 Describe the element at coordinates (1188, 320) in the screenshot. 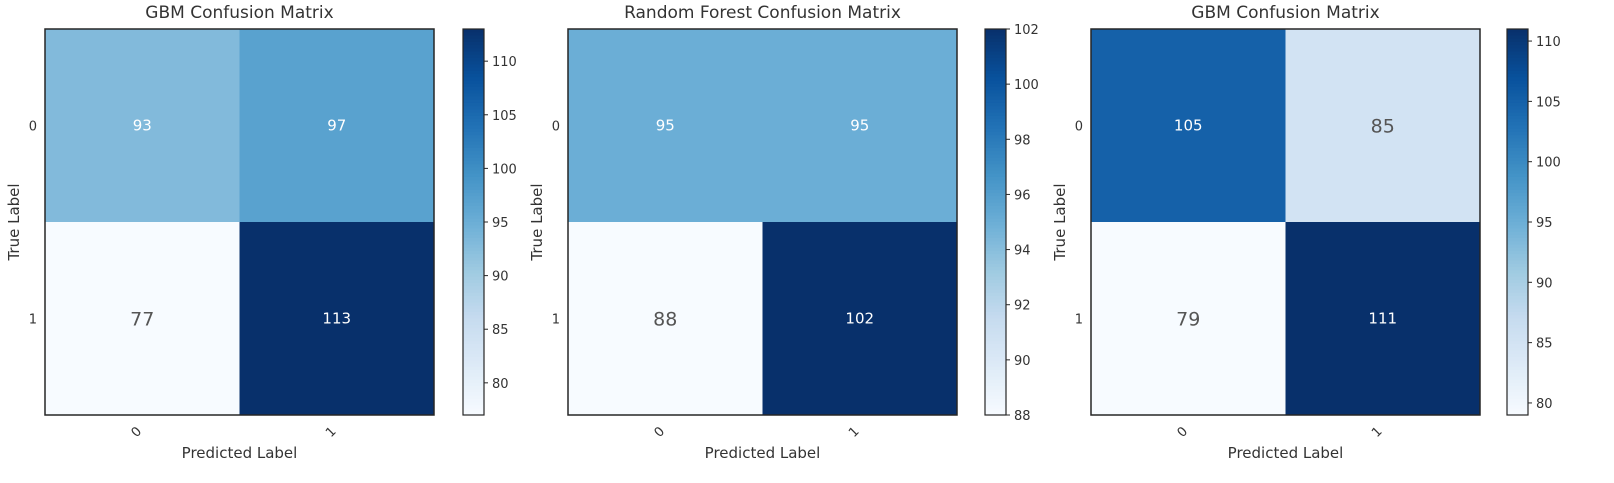

I see `cell-value-label: 79` at that location.